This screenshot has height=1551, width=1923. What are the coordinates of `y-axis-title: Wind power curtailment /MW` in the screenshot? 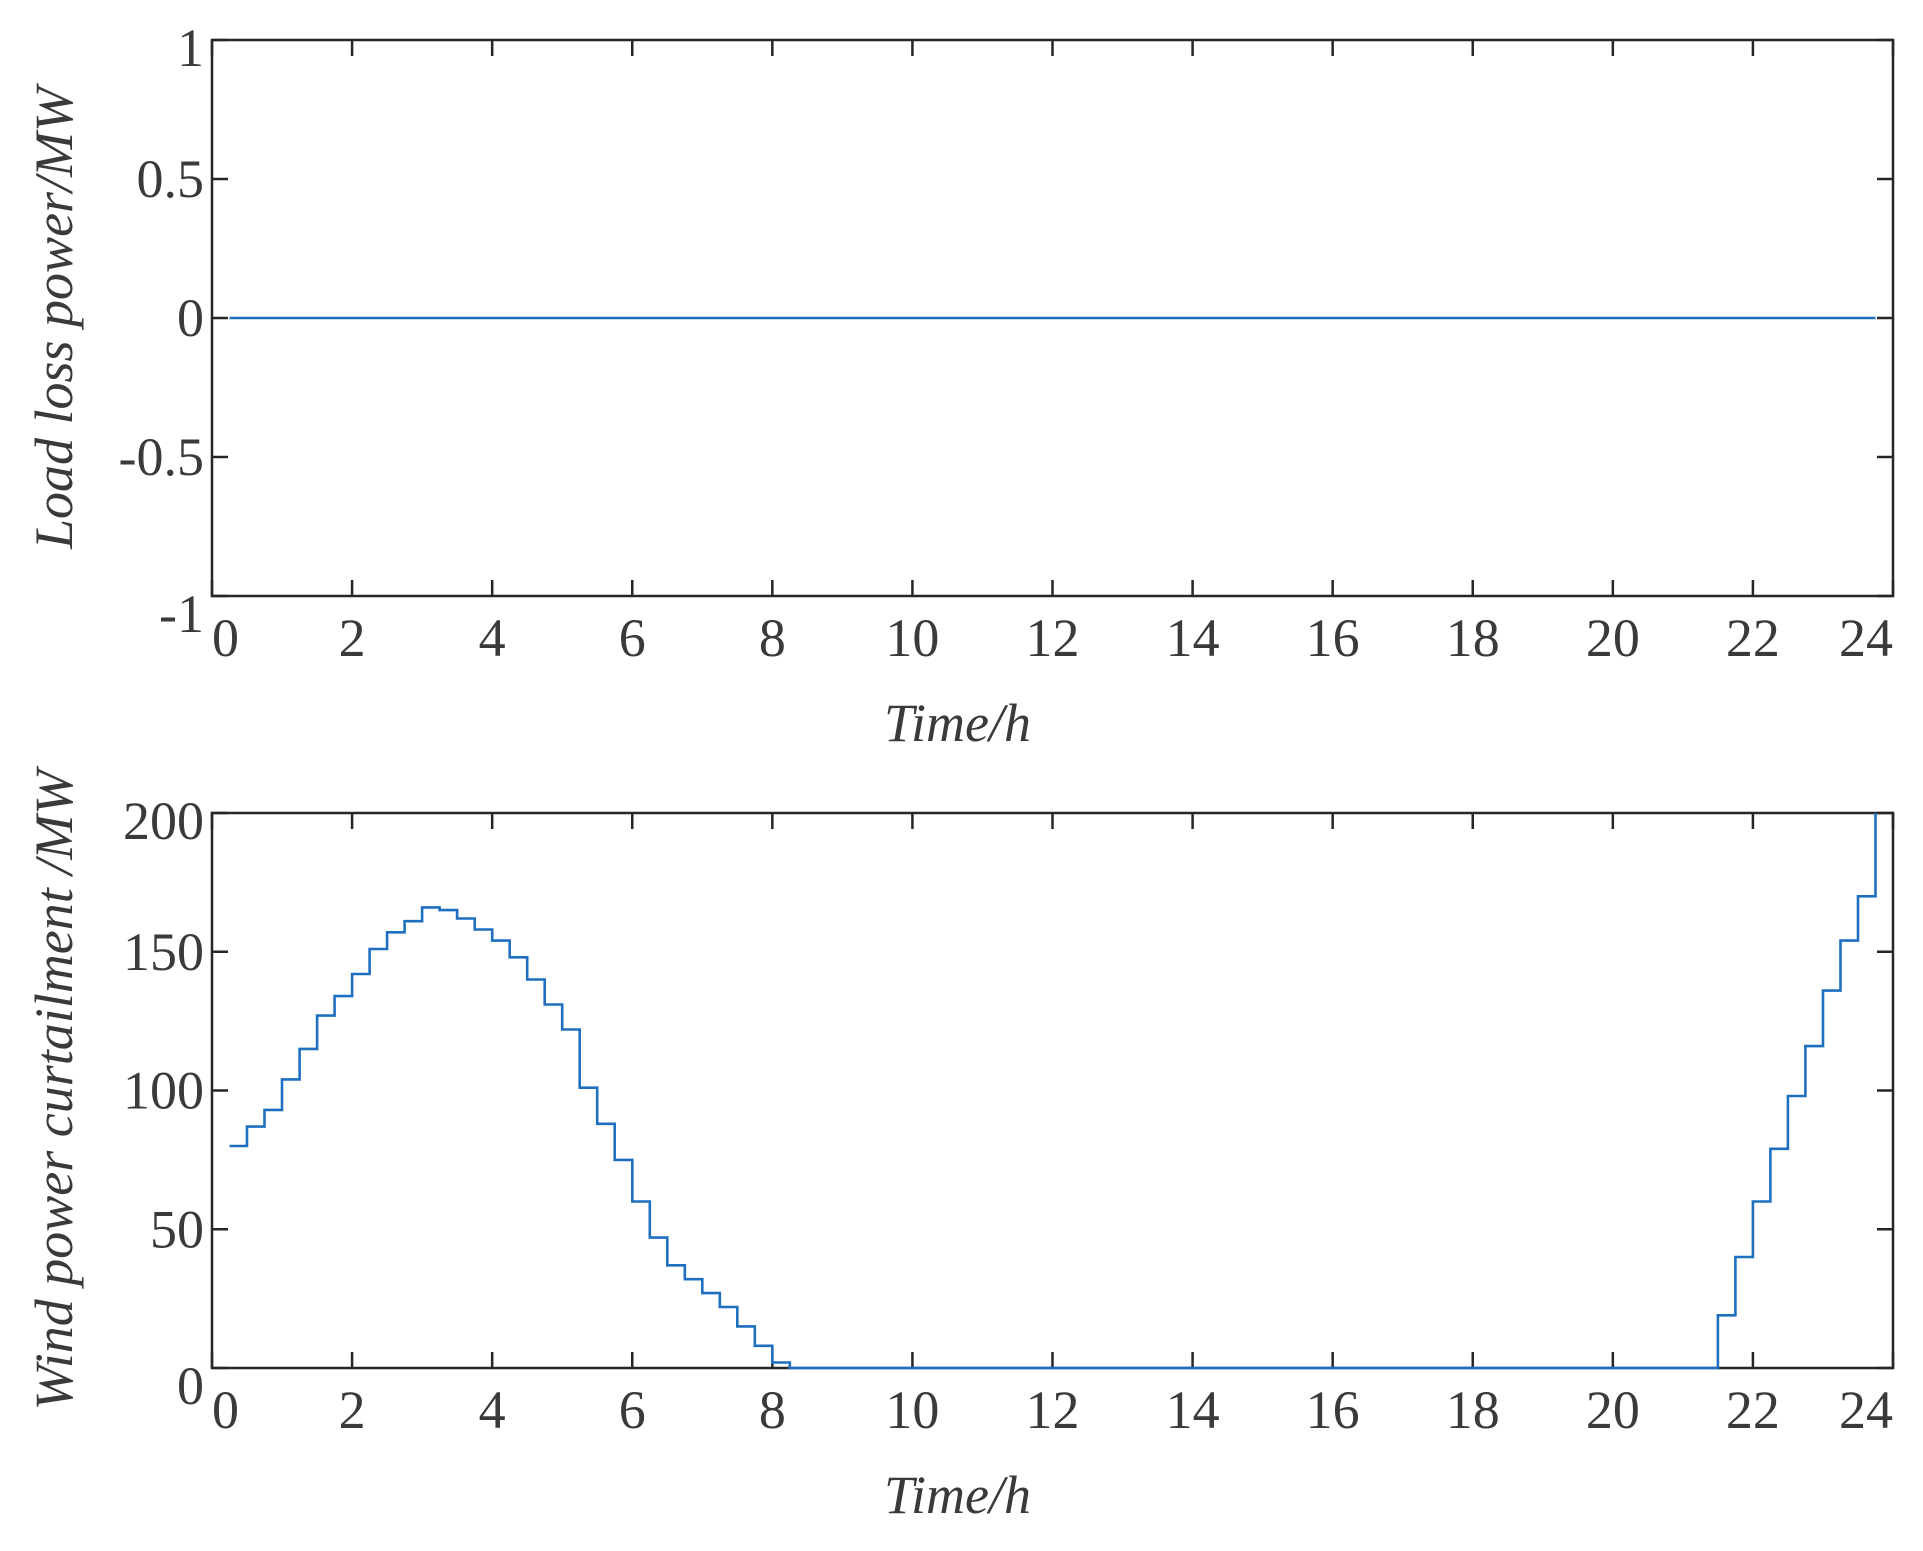 It's located at (54, 1087).